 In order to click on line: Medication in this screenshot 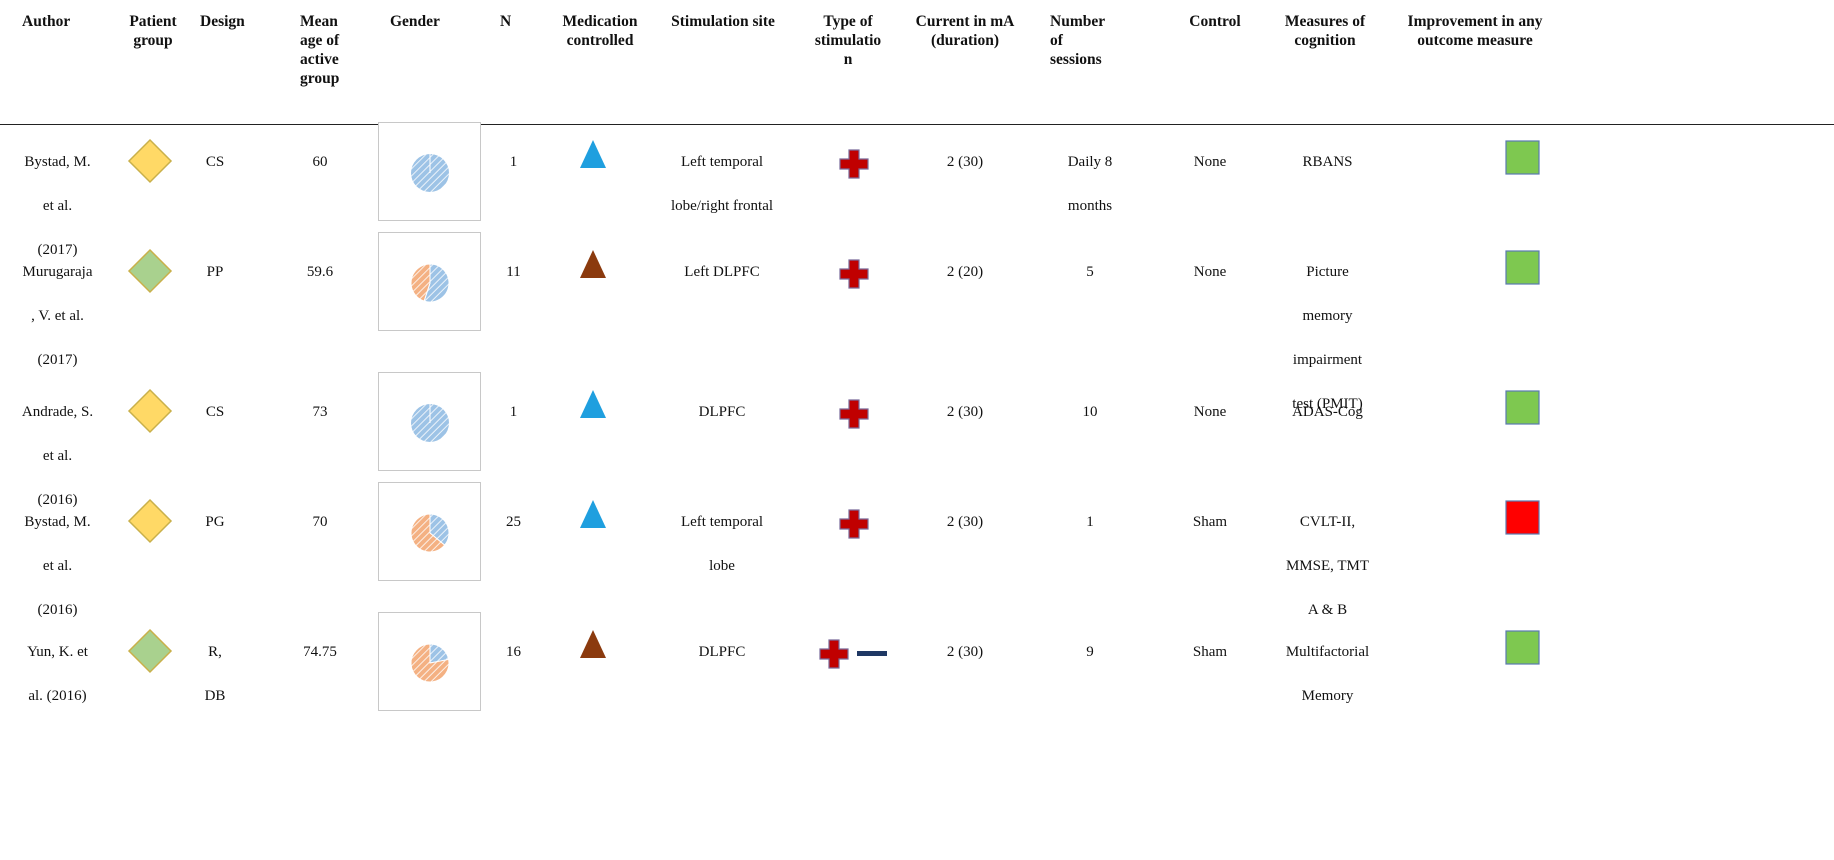, I will do `click(600, 21)`.